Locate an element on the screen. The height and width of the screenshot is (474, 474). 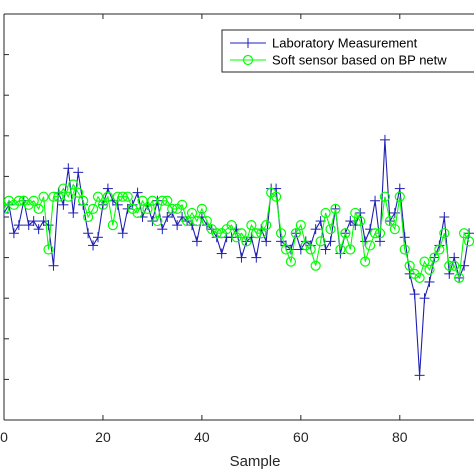
x-tick-label: 60 is located at coordinates (301, 437).